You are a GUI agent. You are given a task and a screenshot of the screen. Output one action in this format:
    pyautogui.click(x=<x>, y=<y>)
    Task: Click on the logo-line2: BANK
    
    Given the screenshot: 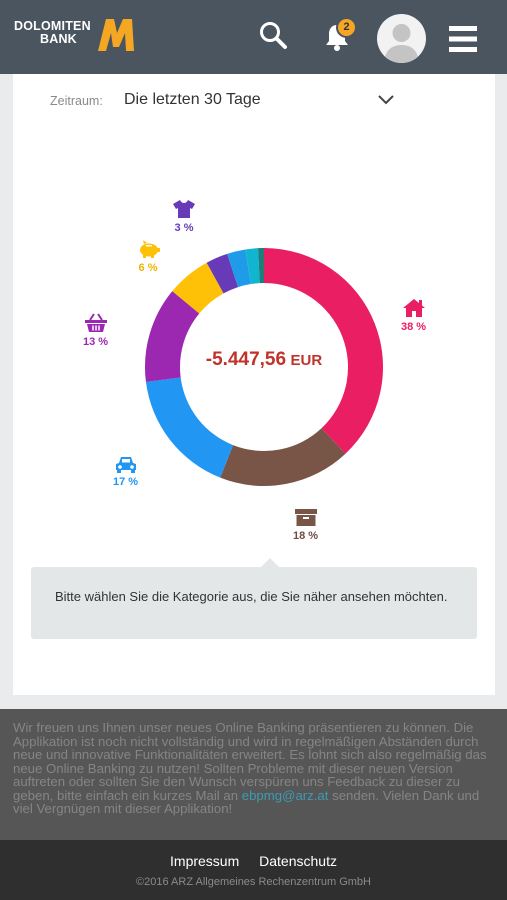 What is the action you would take?
    pyautogui.click(x=58, y=39)
    